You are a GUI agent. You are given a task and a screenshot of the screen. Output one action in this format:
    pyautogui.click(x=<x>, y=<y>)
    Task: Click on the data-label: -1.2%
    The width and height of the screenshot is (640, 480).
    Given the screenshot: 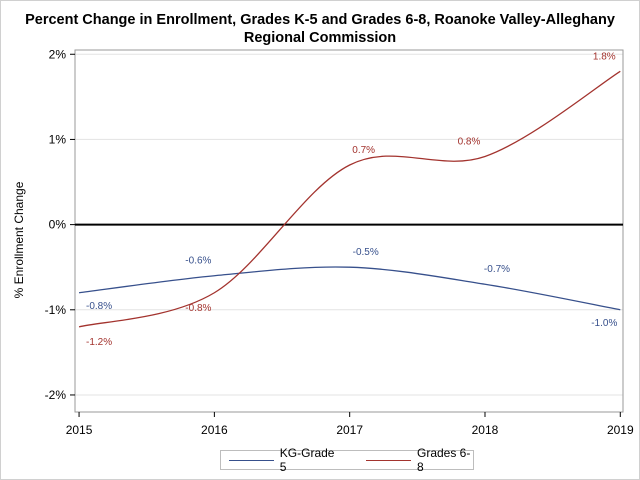 What is the action you would take?
    pyautogui.click(x=99, y=342)
    